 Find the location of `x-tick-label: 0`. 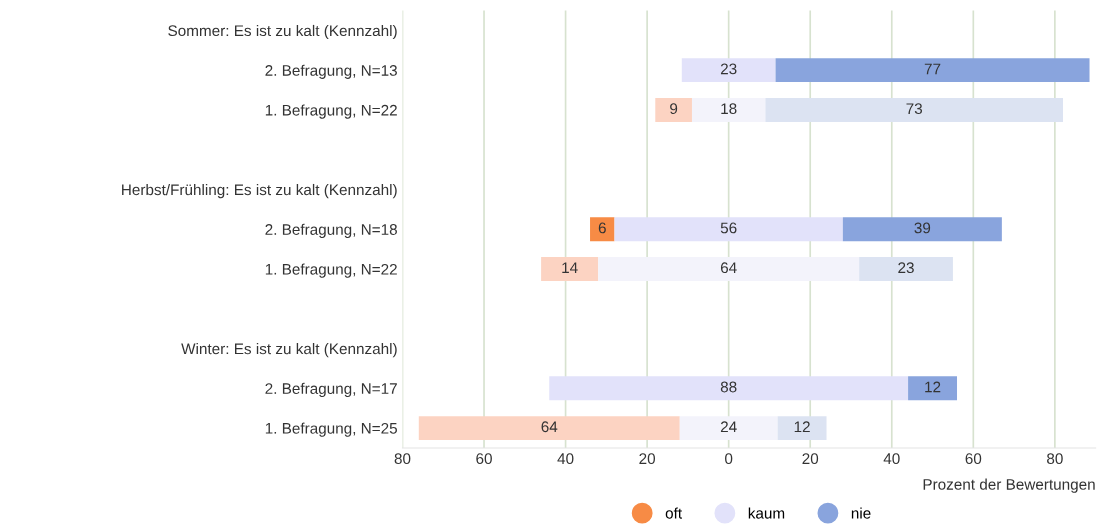

x-tick-label: 0 is located at coordinates (729, 459).